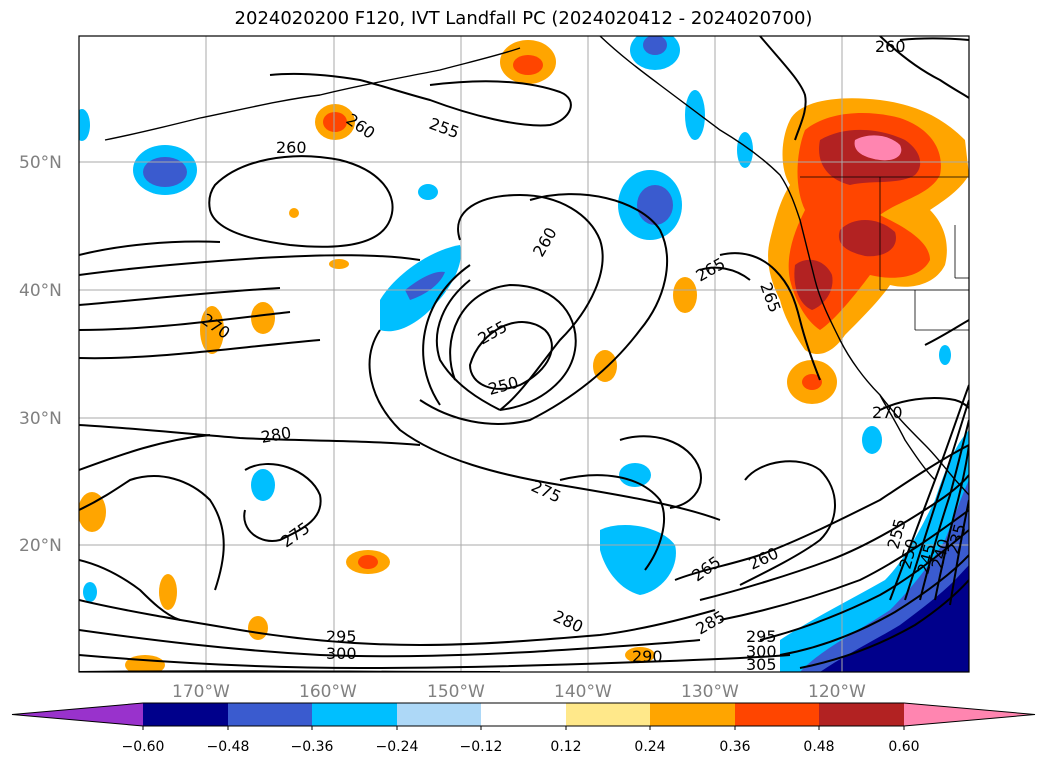  What do you see at coordinates (397, 747) in the screenshot?
I see `colorbar-tick-label: −0.24` at bounding box center [397, 747].